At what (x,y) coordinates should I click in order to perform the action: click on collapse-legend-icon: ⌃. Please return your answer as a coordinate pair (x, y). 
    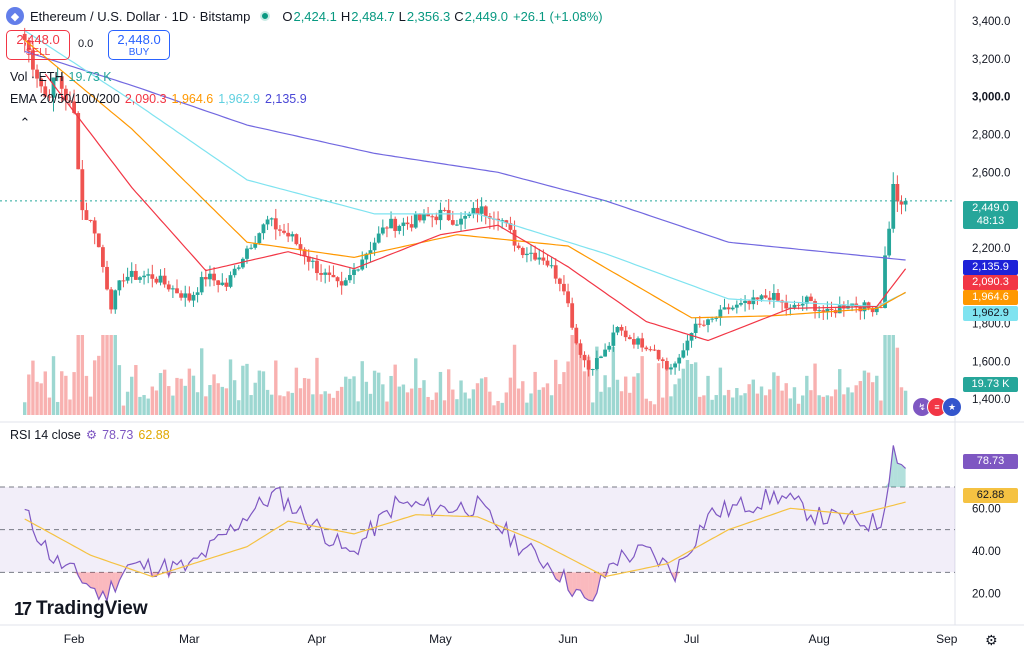
    Looking at the image, I should click on (25, 122).